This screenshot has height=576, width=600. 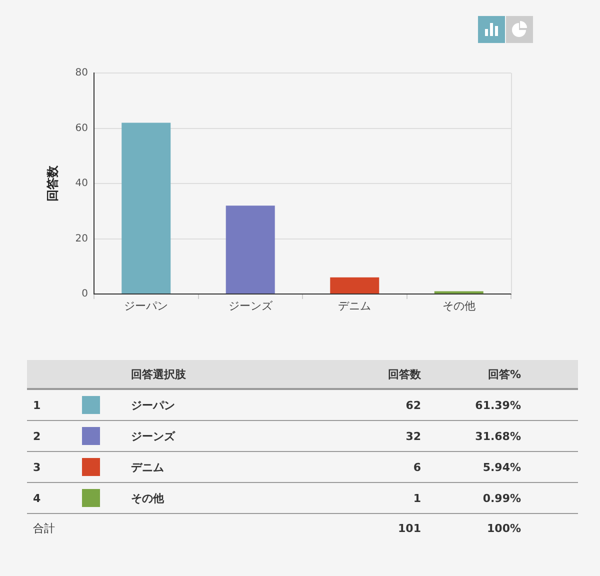 I want to click on text: 62, so click(x=386, y=404).